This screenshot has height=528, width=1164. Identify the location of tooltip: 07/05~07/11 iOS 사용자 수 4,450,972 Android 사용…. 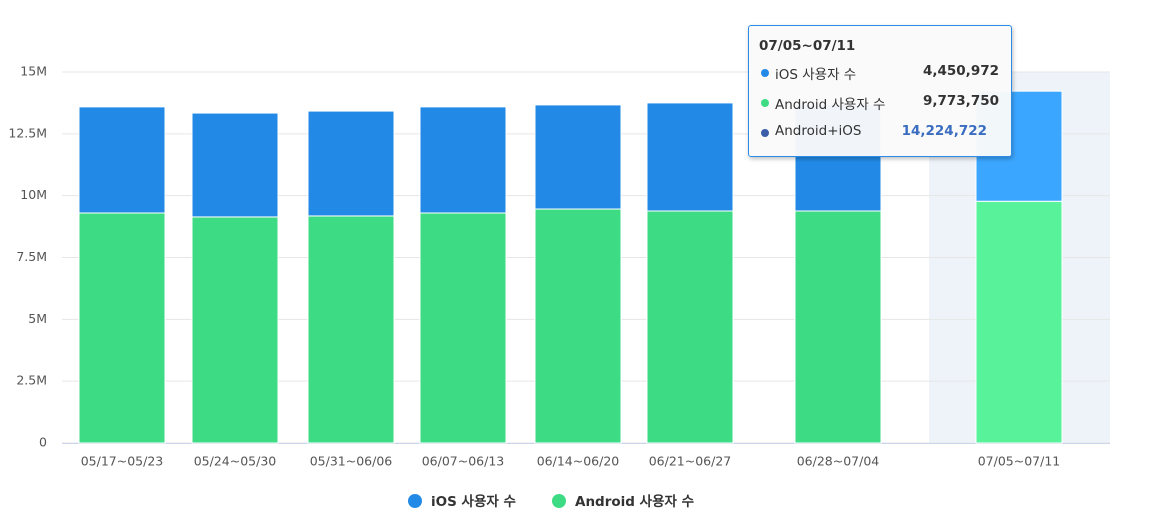
(880, 91).